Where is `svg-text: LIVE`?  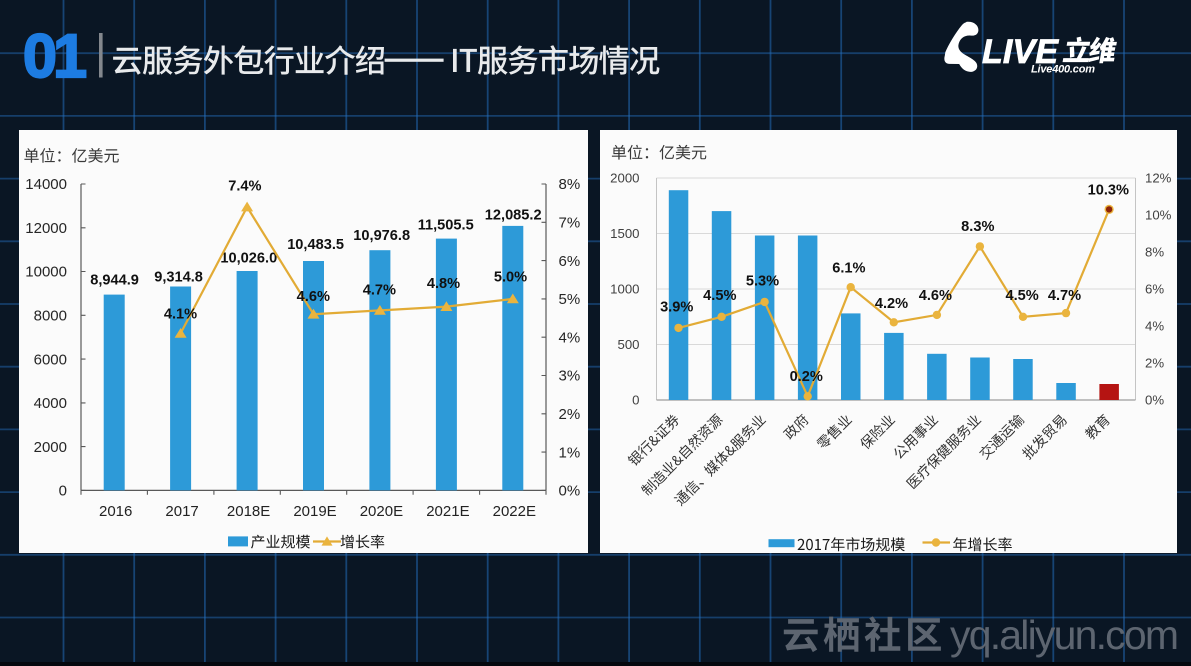
svg-text: LIVE is located at coordinates (1020, 52).